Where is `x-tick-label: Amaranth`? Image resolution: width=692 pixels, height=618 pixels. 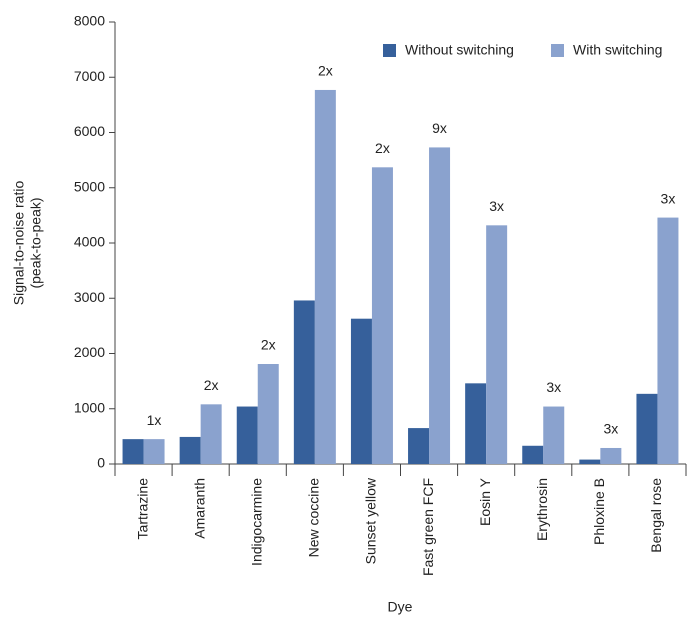
x-tick-label: Amaranth is located at coordinates (199, 508).